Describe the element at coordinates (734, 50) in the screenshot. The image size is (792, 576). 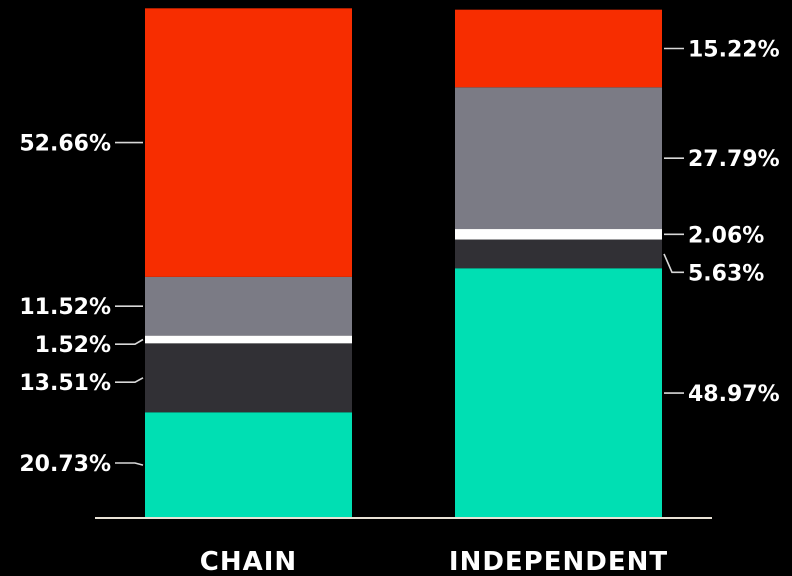
I see `data-label-independent-4: 15.22%` at that location.